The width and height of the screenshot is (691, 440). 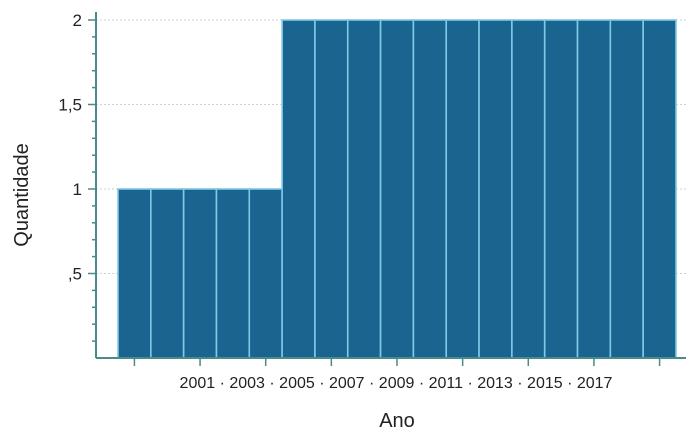 I want to click on bar-2016, so click(x=626, y=189).